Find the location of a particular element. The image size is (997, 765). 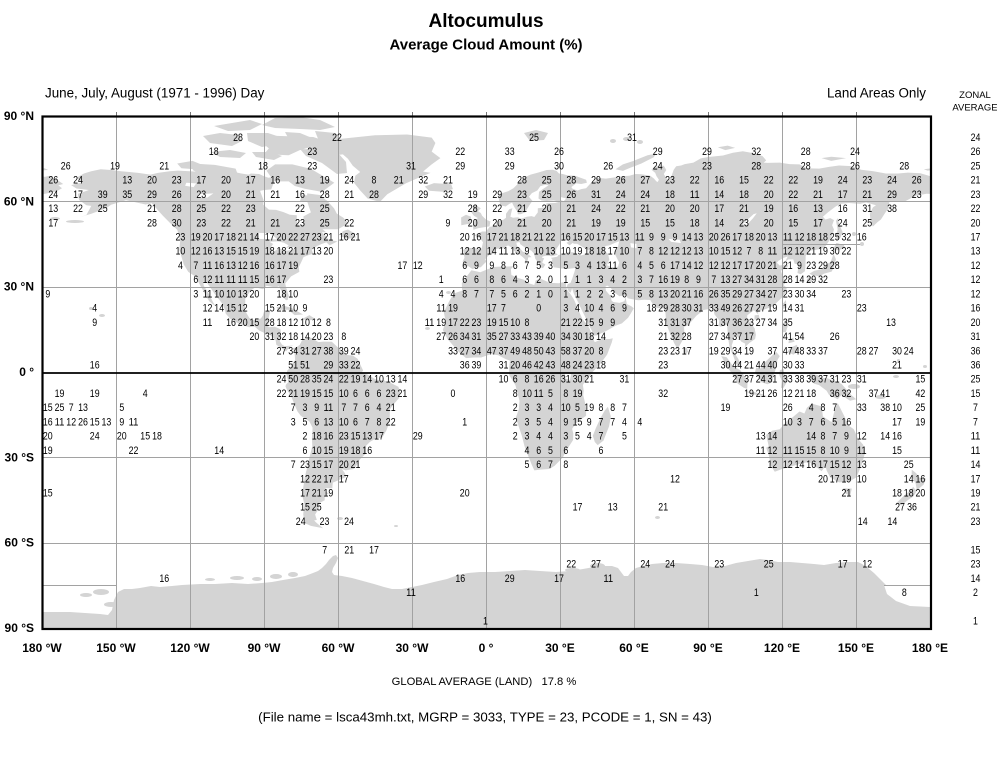

svg-text: 32 is located at coordinates (675, 337).